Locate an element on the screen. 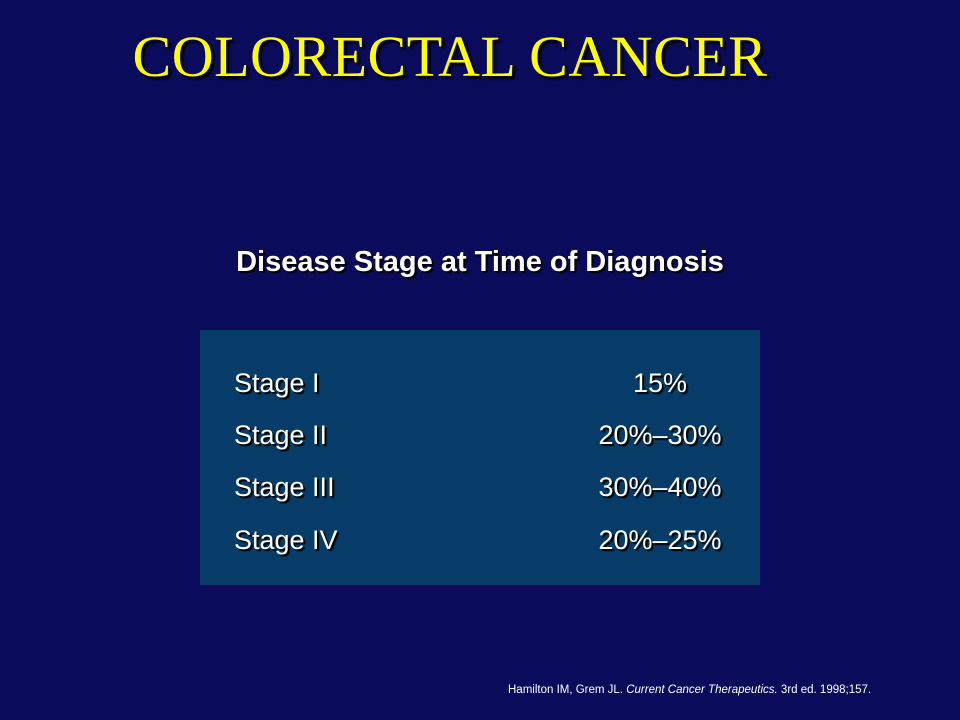 The width and height of the screenshot is (960, 720). table-row: Stage II 20%–30% is located at coordinates (480, 435).